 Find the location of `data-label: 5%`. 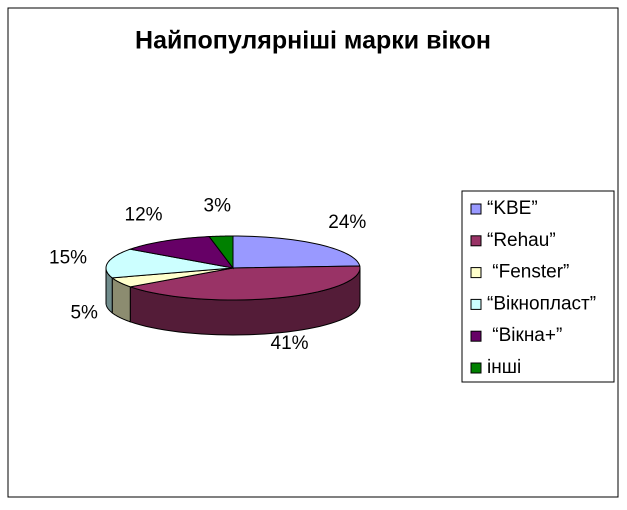

data-label: 5% is located at coordinates (84, 313).